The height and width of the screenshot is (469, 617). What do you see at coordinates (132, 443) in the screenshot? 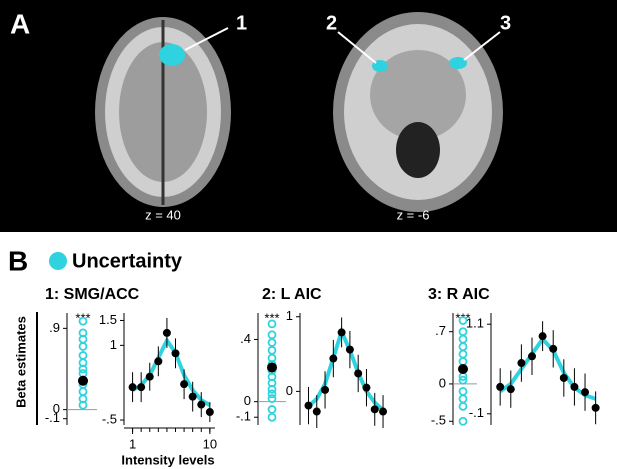
I see `x-tick-label: 1` at bounding box center [132, 443].